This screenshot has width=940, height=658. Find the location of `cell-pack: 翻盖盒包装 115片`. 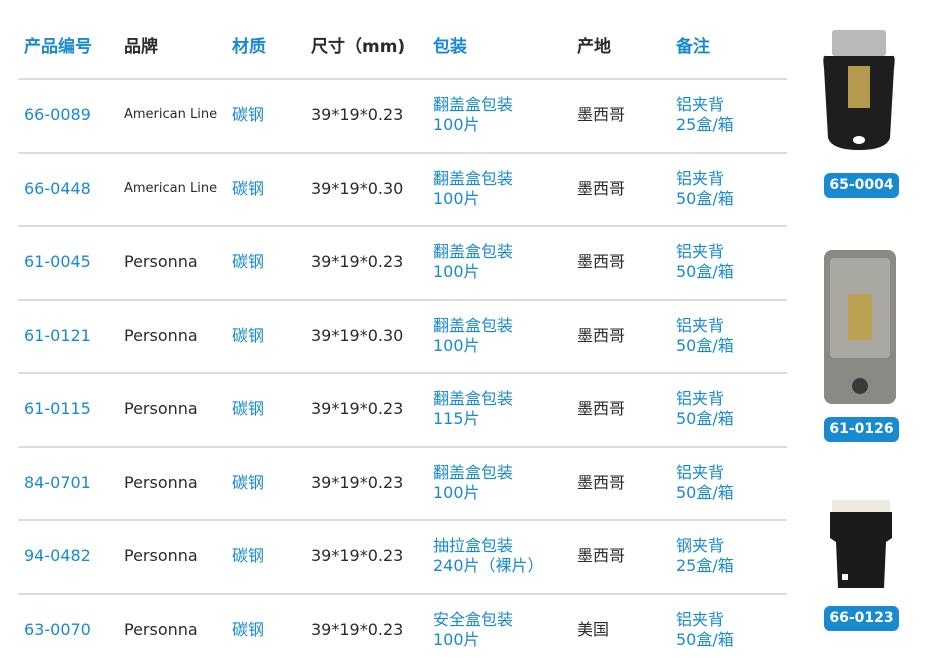

cell-pack: 翻盖盒包装 115片 is located at coordinates (473, 409).